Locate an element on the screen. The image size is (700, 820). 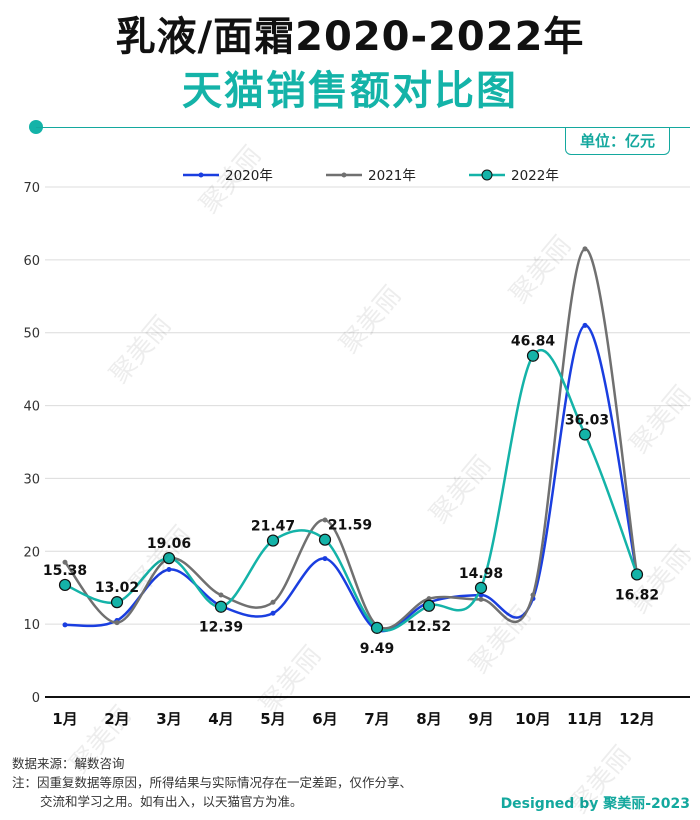
source-text: 数据来源：解数咨询 is located at coordinates (68, 763).